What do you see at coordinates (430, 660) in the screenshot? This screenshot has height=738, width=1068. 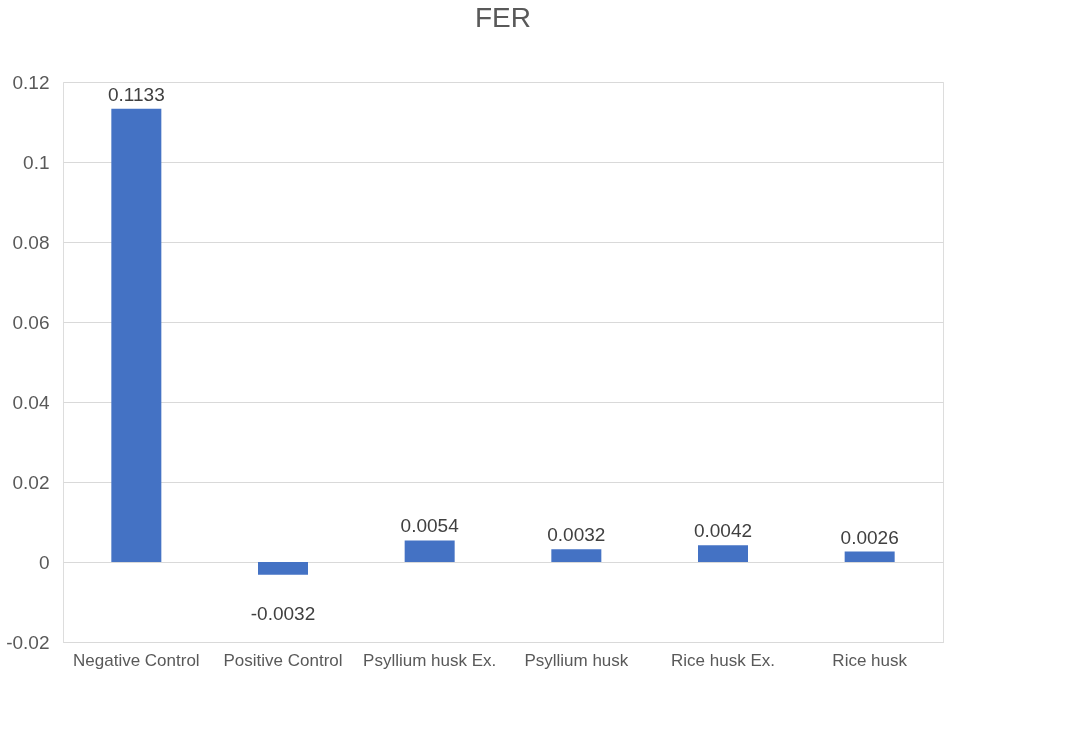 I see `x-tick-label: Psyllium husk Ex.` at bounding box center [430, 660].